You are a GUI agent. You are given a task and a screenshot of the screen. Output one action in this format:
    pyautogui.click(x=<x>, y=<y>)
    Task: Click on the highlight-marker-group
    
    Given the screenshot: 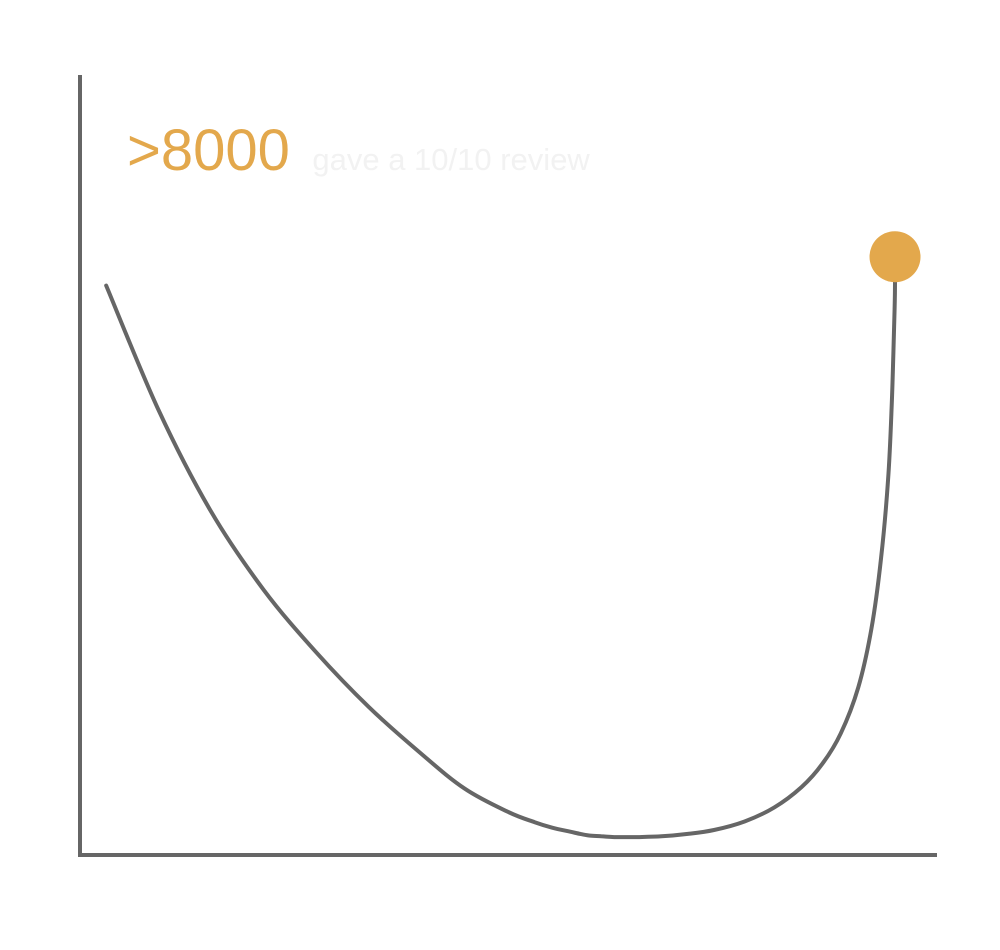 What is the action you would take?
    pyautogui.click(x=895, y=257)
    